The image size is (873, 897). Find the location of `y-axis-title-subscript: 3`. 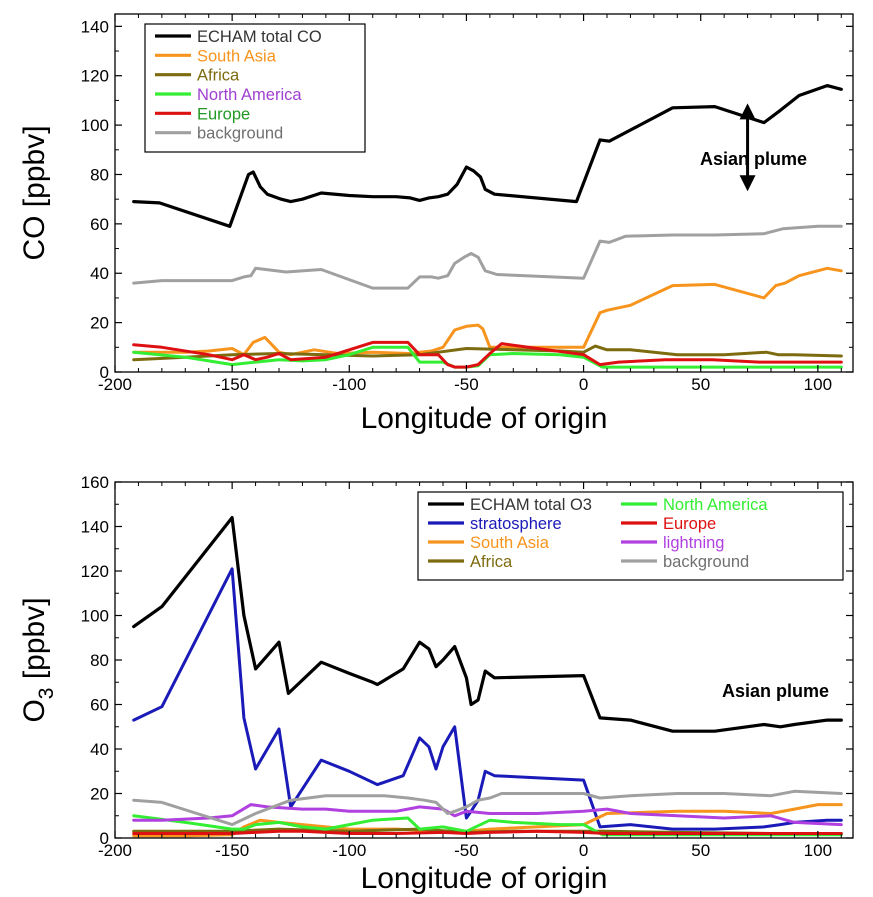

y-axis-title-subscript: 3 is located at coordinates (46, 694).